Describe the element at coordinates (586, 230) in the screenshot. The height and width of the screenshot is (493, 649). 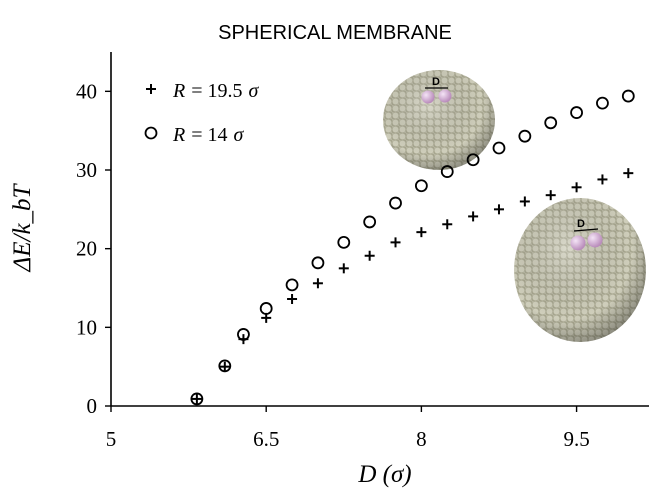
I see `distance-arrow` at that location.